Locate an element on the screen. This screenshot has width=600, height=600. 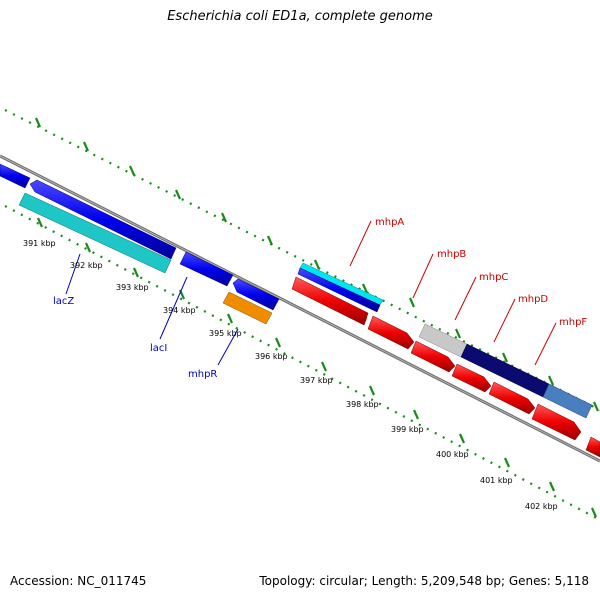
tick-label: 394 kbp is located at coordinates (179, 310).